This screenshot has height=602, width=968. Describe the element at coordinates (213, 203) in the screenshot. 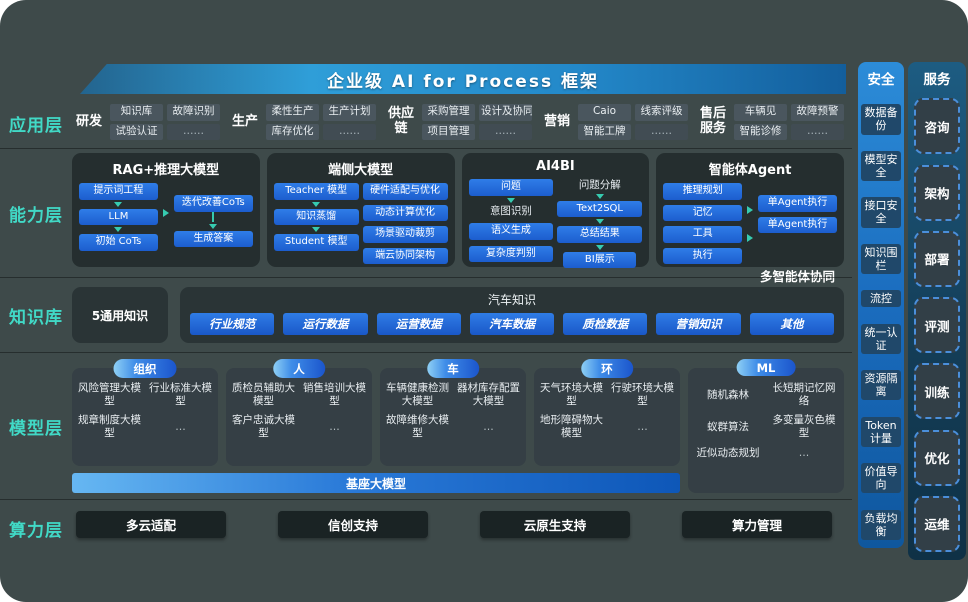

I see `rag-step: 迭代改善CoTs` at that location.